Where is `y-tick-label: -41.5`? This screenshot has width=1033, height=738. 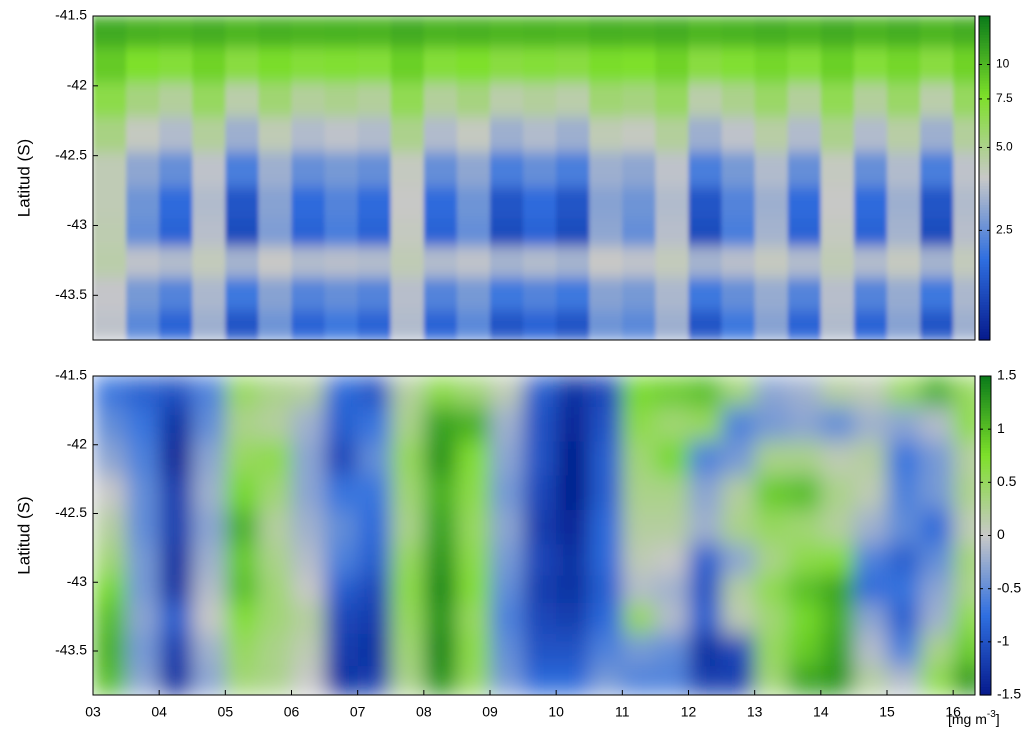 y-tick-label: -41.5 is located at coordinates (71, 15).